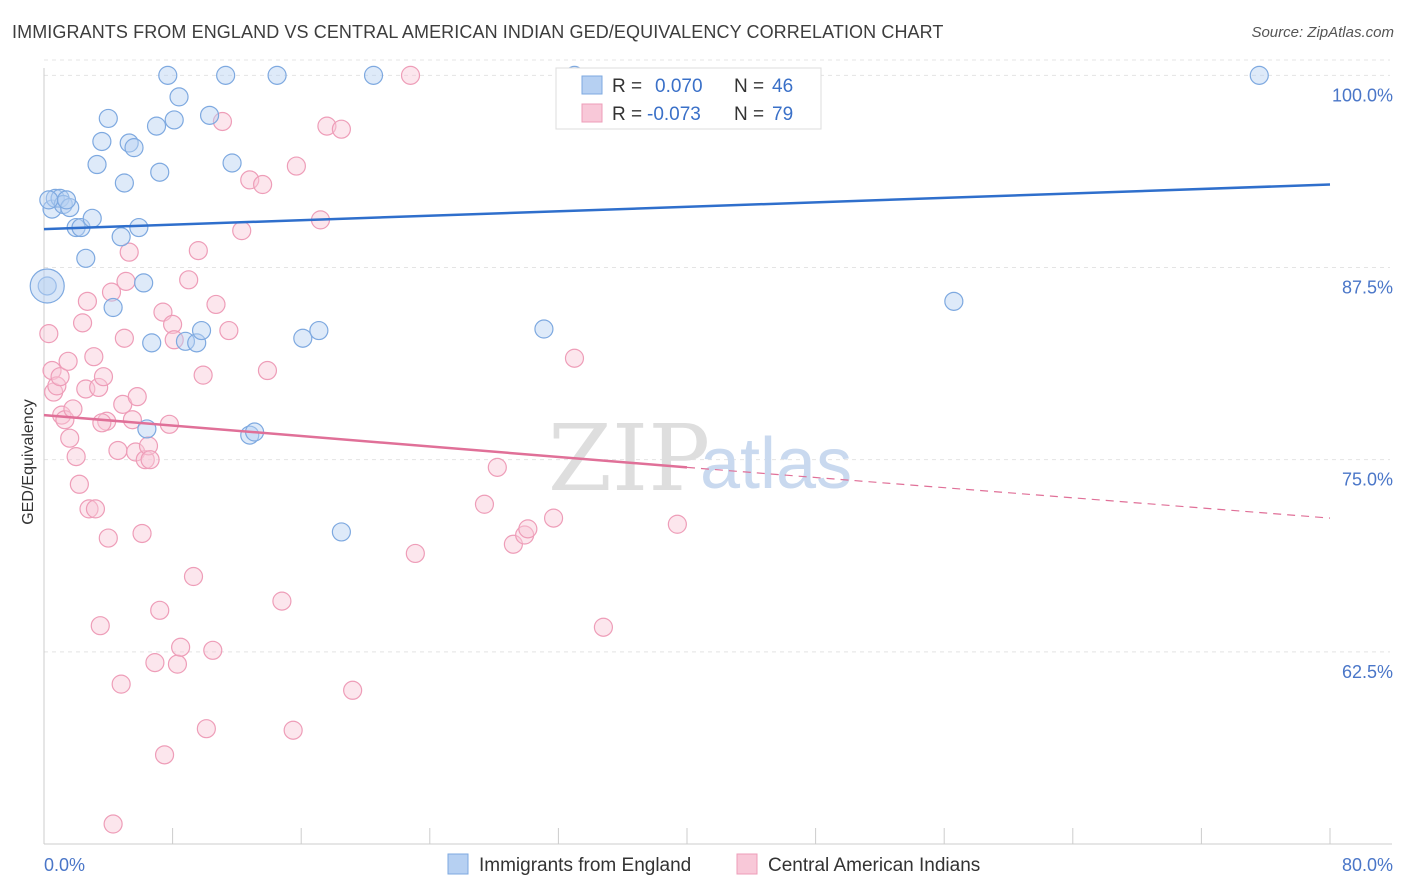  I want to click on stats-legend-swatch-pink, so click(592, 113).